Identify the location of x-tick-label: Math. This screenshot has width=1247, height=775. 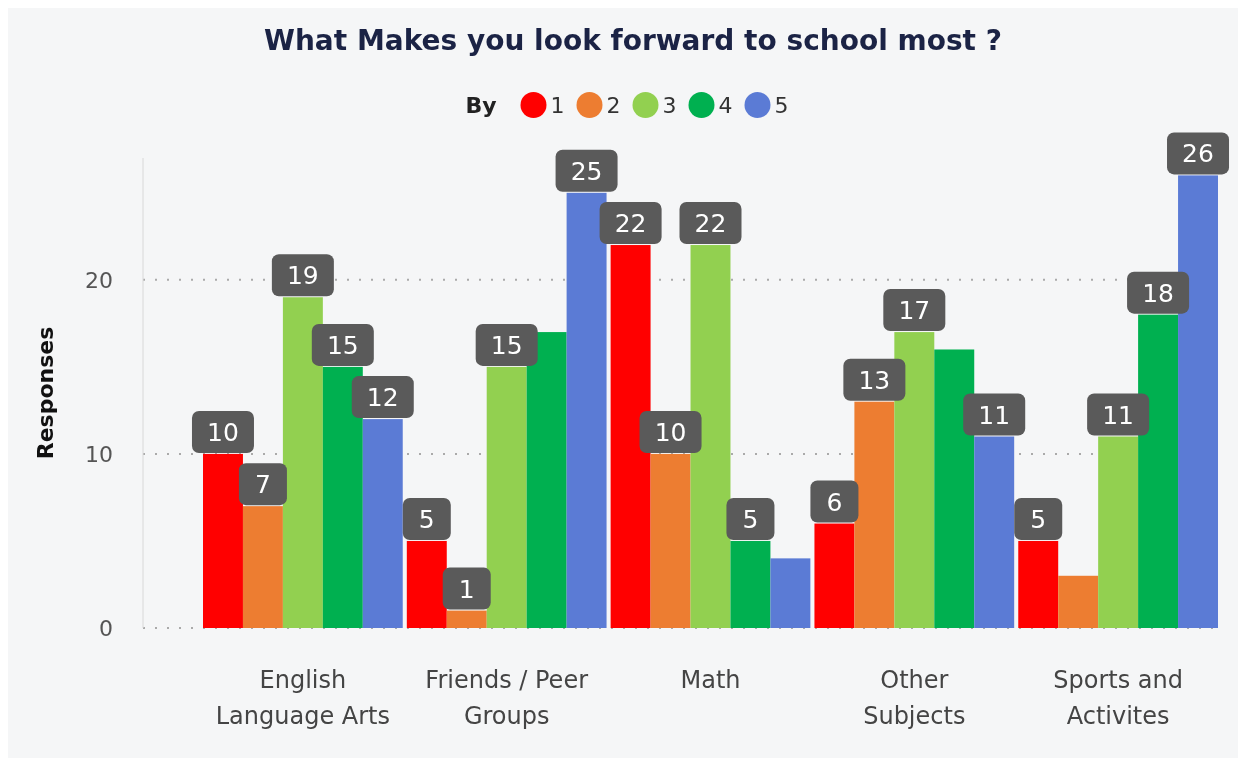
(710, 680).